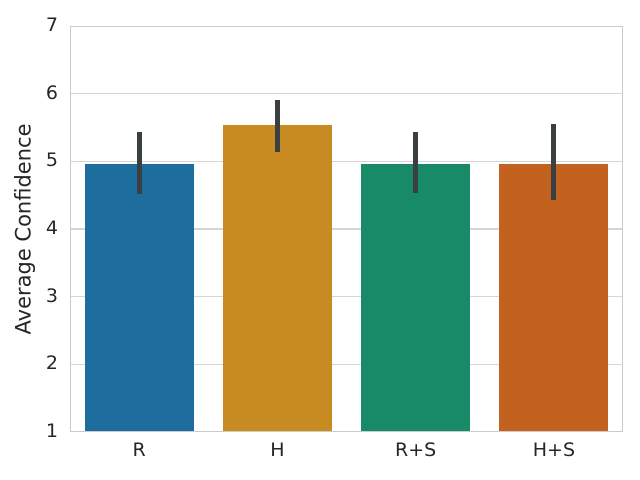 This screenshot has height=480, width=640. Describe the element at coordinates (554, 450) in the screenshot. I see `x-tick-label-H+S: H+S` at that location.